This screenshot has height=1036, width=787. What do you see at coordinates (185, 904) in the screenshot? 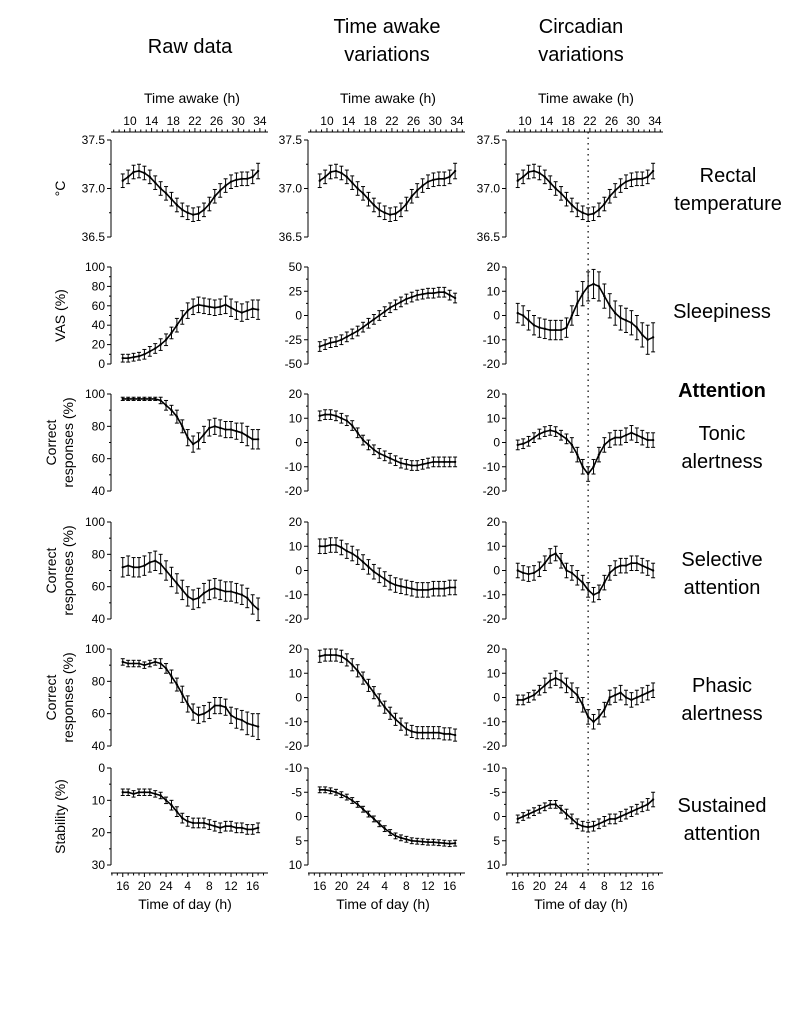
I see `bottom-axis-label-col1: Time of day (h)` at bounding box center [185, 904].